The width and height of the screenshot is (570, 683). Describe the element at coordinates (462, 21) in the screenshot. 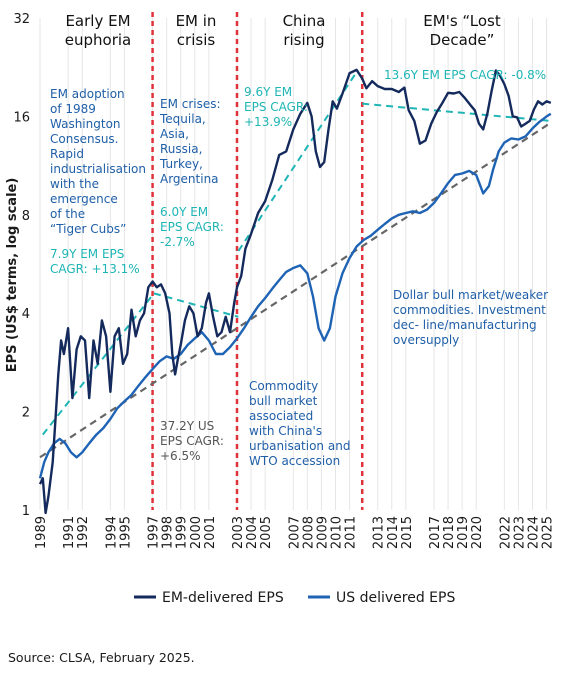

I see `era-title-line: EM's “Lost` at that location.